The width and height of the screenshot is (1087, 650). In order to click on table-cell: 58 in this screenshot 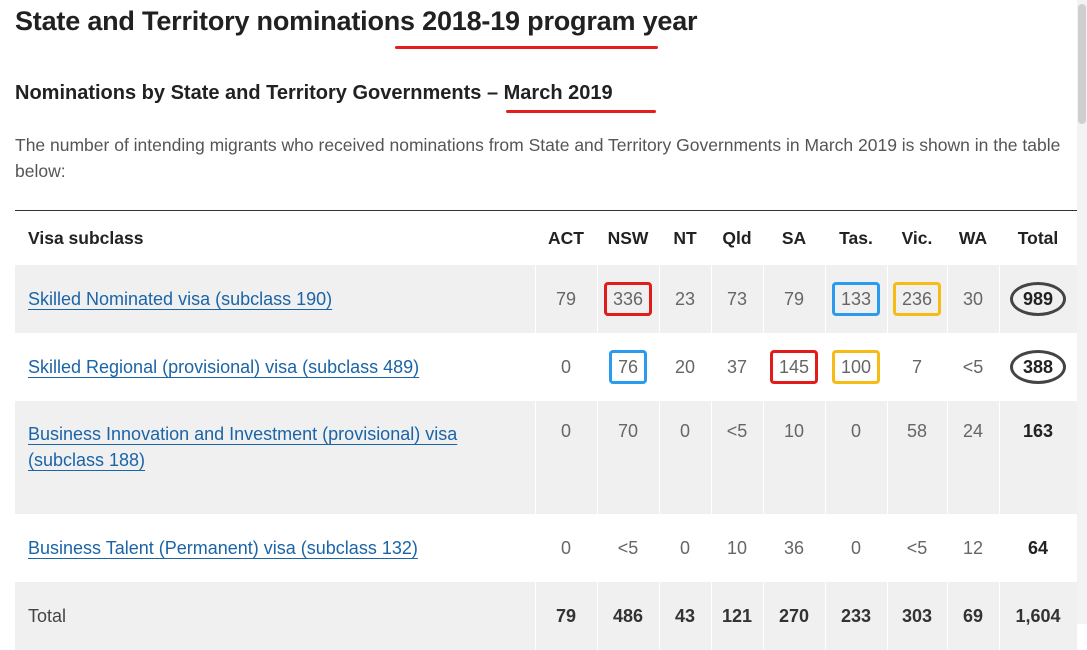, I will do `click(917, 457)`.